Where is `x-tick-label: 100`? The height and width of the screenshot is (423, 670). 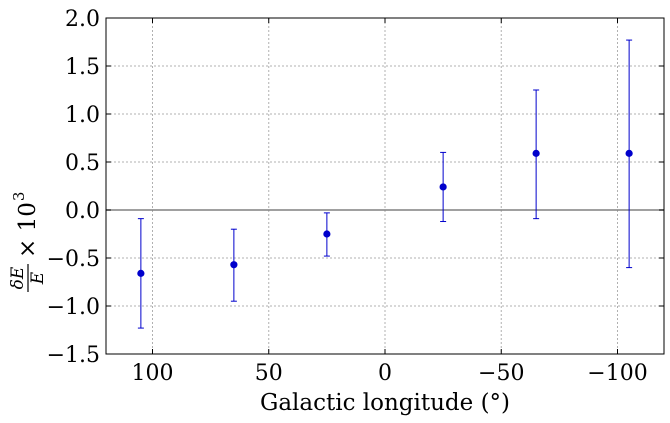 x-tick-label: 100 is located at coordinates (153, 373).